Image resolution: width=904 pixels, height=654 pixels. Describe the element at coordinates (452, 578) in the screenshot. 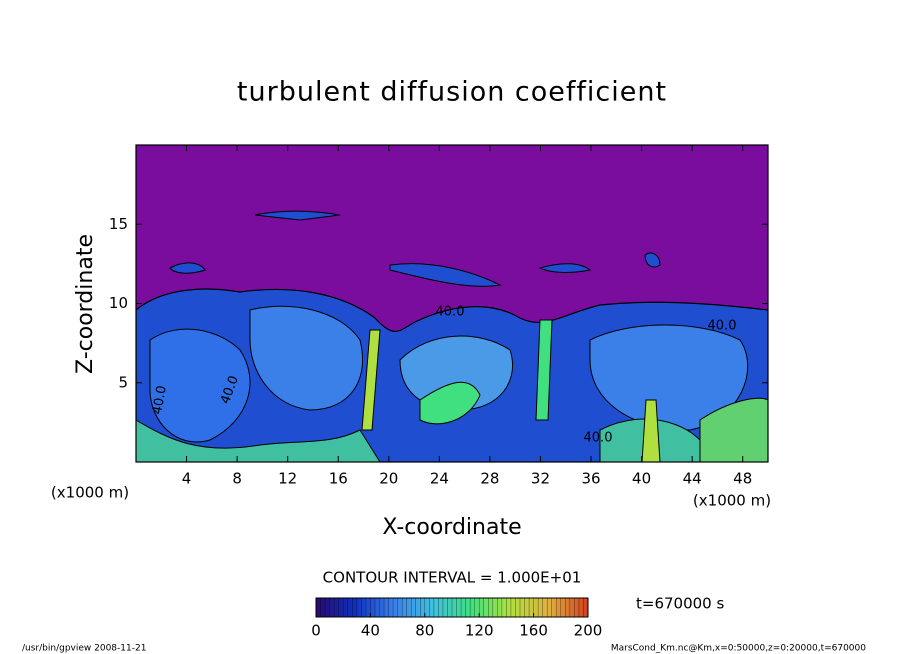

I see `colorbar-label: CONTOUR INTERVAL = 1.000E+01` at that location.